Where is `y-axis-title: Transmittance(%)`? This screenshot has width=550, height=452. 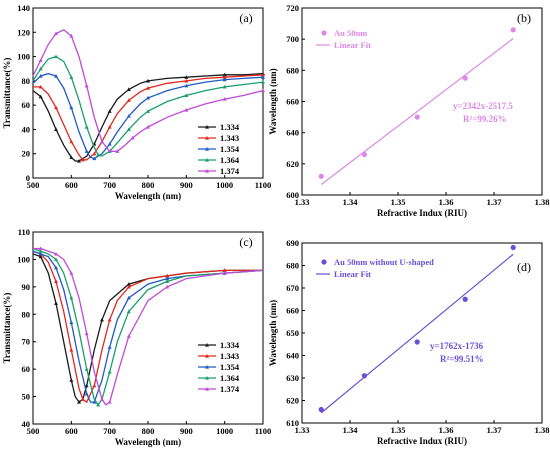
y-axis-title: Transmittance(%) is located at coordinates (7, 93).